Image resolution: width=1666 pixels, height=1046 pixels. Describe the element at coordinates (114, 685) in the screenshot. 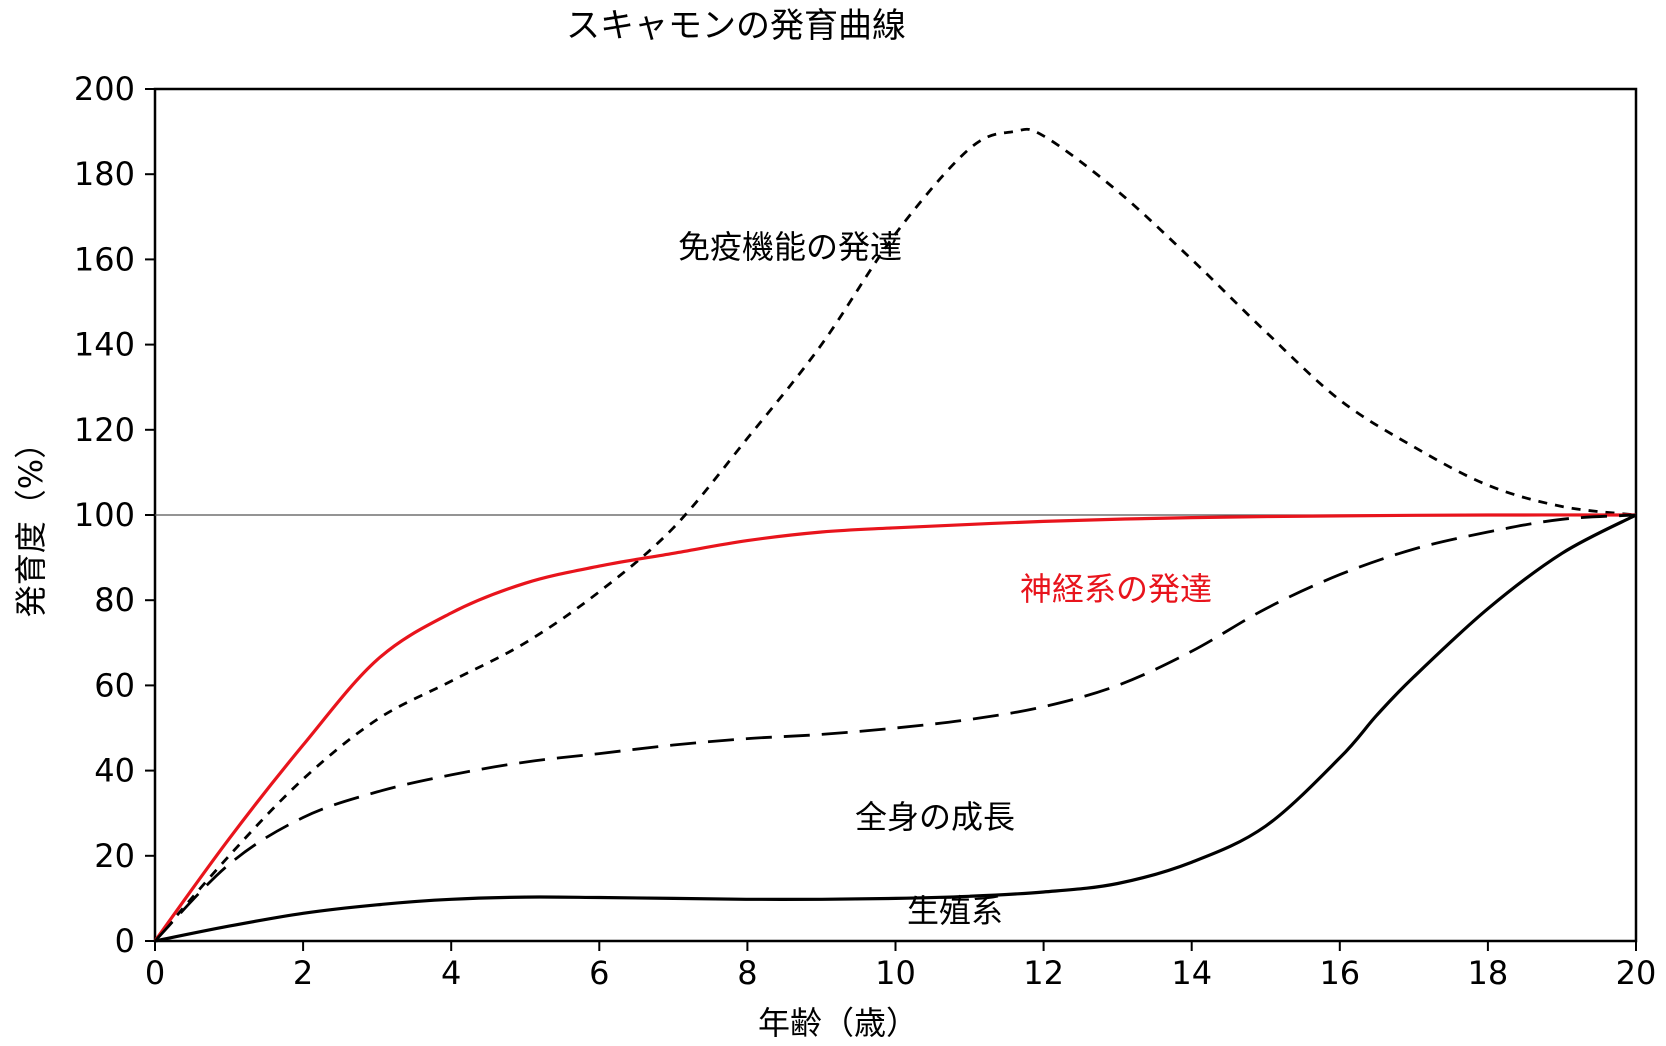

I see `y-tick-label-60: 60` at that location.